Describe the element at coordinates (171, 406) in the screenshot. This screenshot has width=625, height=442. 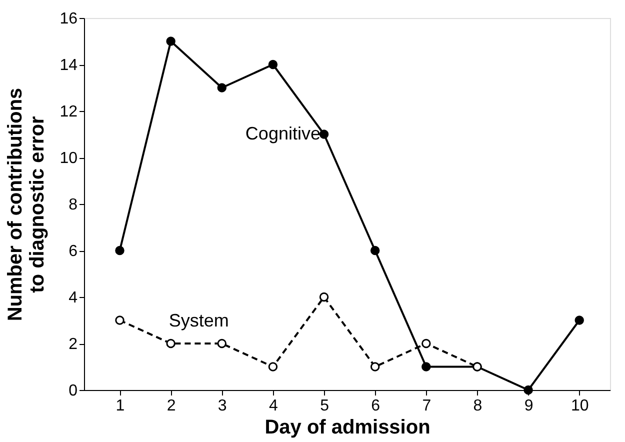
I see `x-tick-label: 2` at that location.